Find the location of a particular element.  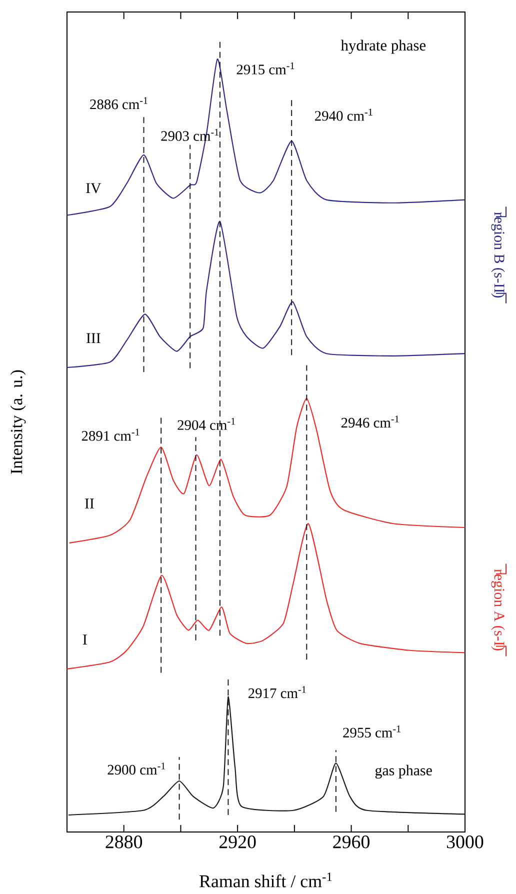

annotation: 2886 cm$^{-1}$ is located at coordinates (119, 103).